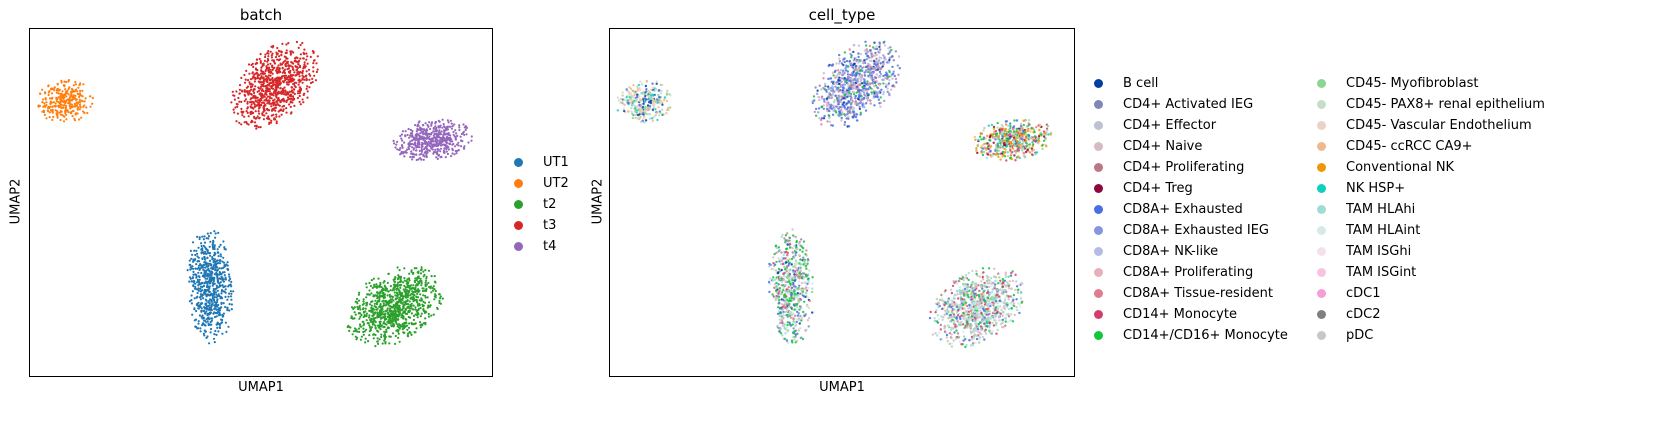 Image resolution: width=1661 pixels, height=429 pixels. I want to click on batch-x-axis-label: UMAP1, so click(261, 387).